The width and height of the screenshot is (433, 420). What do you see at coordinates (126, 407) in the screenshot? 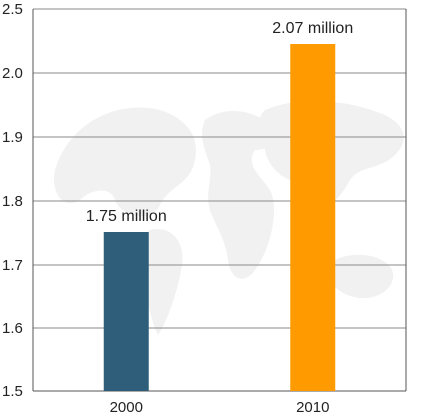
I see `x-tick-label: 2000` at bounding box center [126, 407].